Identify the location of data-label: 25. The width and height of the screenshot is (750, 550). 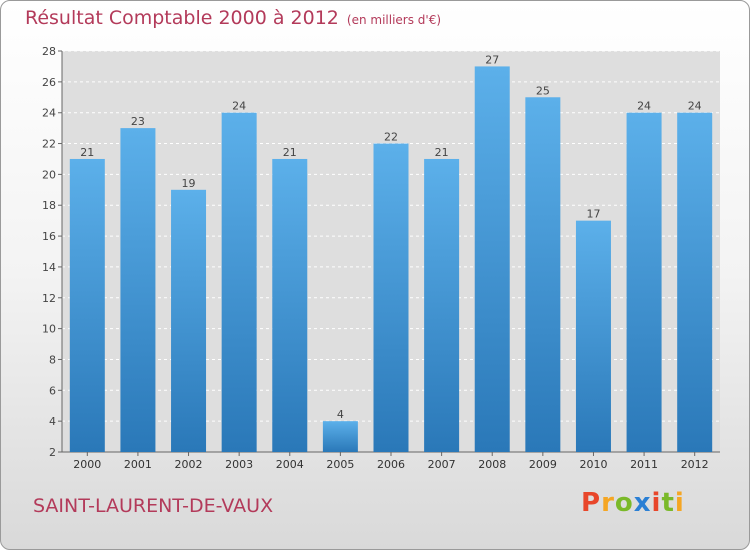
(543, 90).